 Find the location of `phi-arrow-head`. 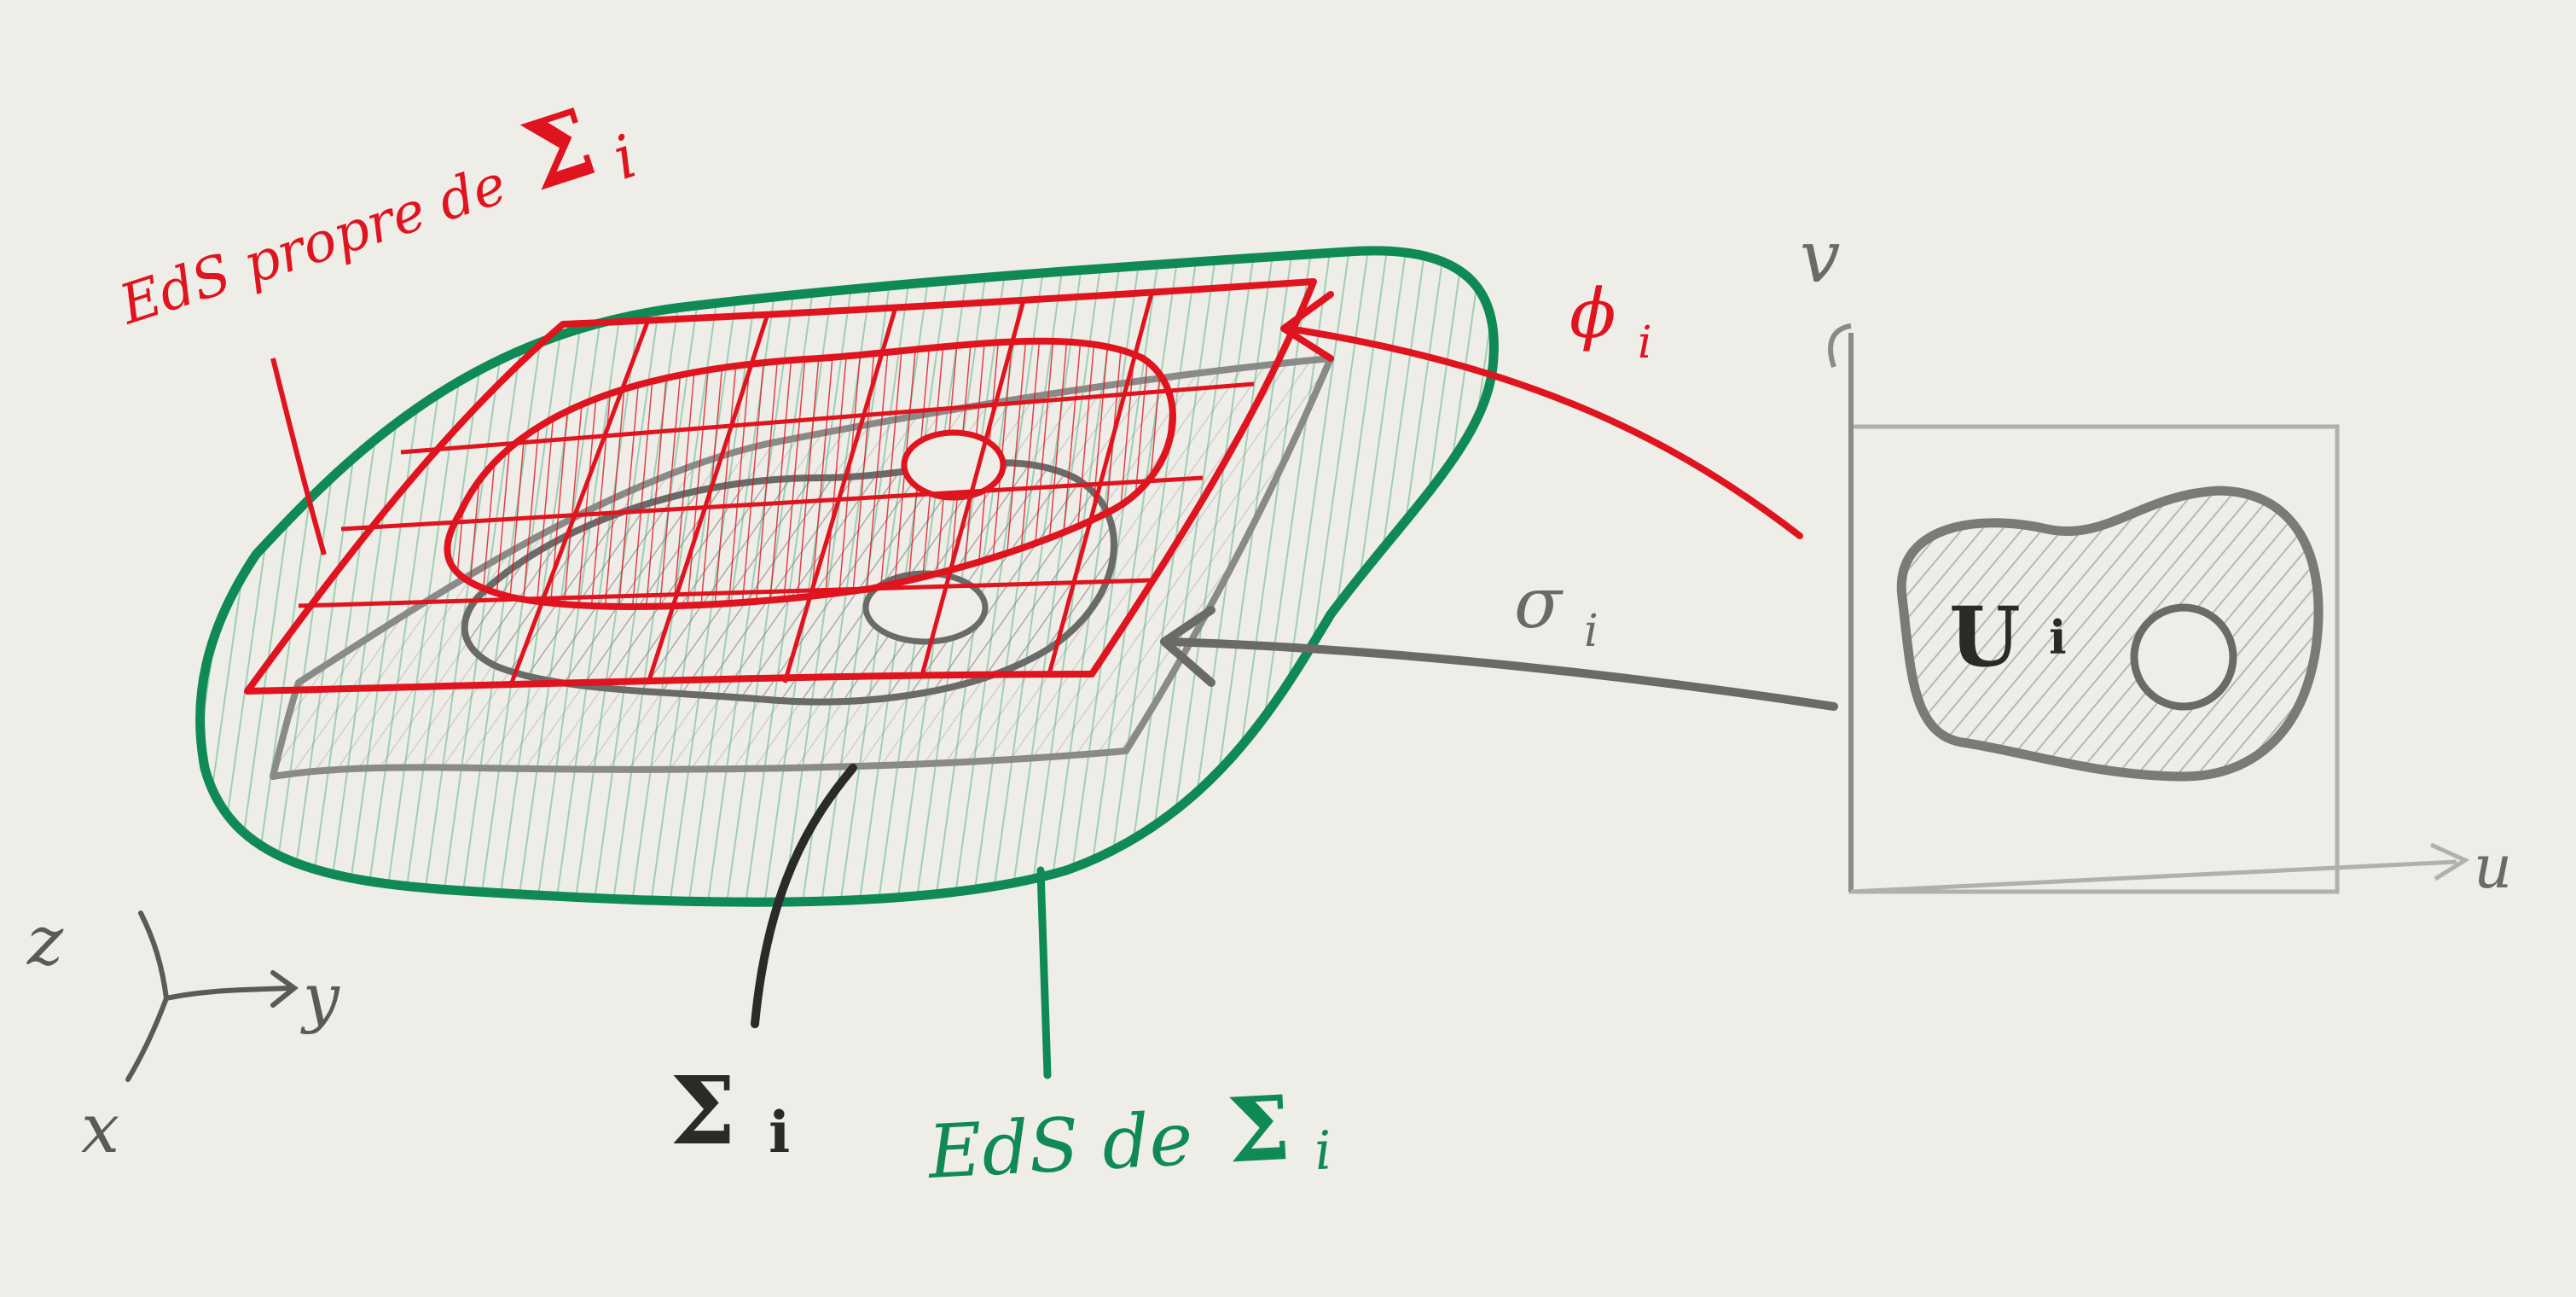

phi-arrow-head is located at coordinates (1307, 326).